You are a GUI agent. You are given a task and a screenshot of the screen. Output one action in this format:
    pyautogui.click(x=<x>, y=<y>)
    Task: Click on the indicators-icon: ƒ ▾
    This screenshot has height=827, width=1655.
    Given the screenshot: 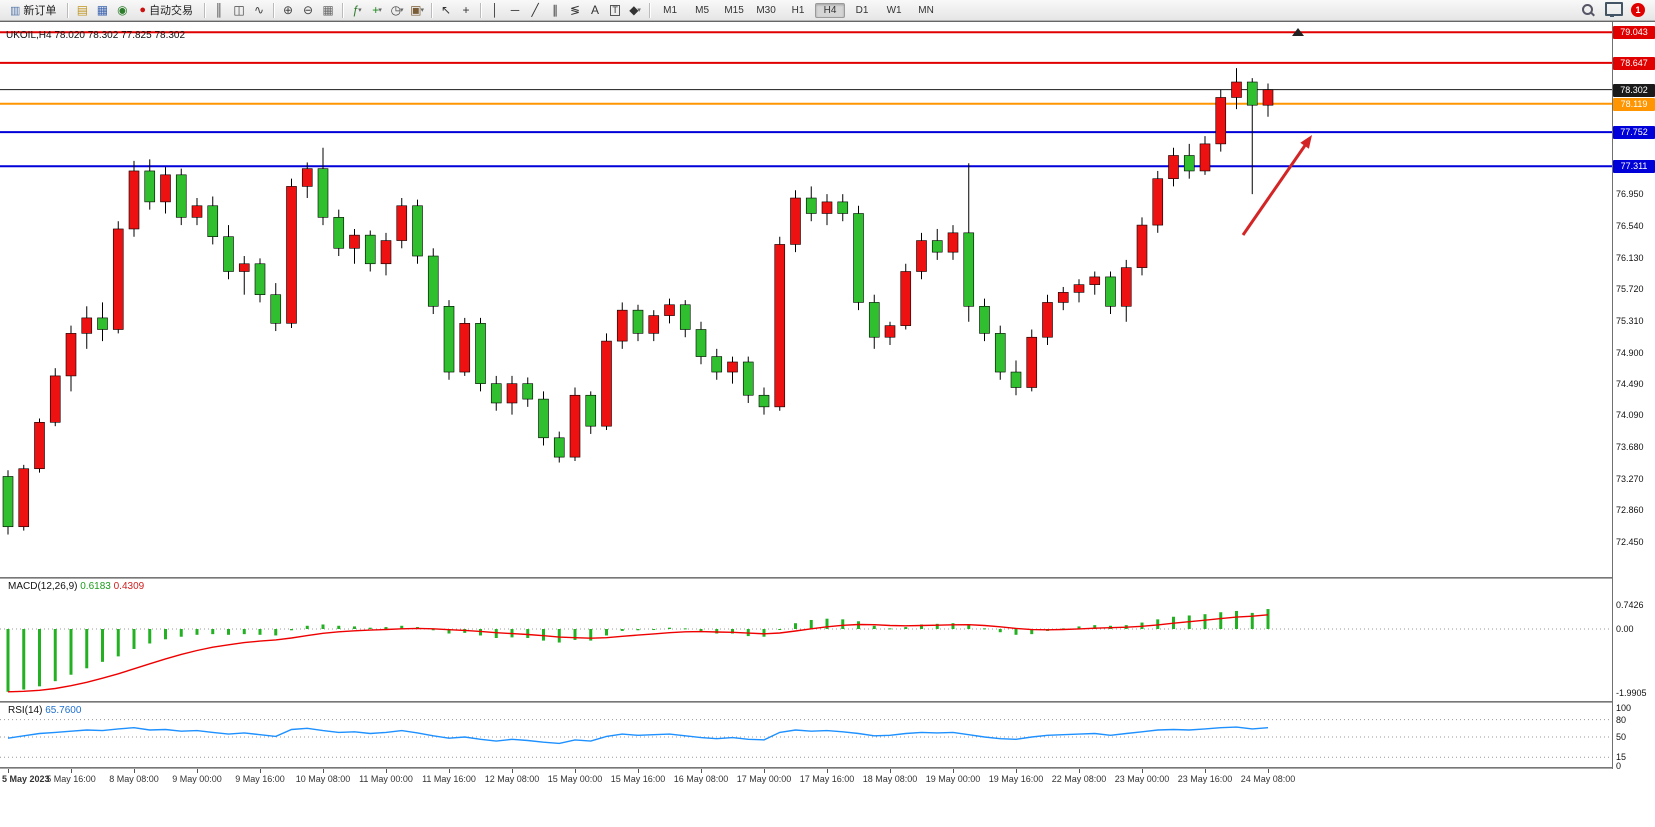 What is the action you would take?
    pyautogui.click(x=357, y=9)
    